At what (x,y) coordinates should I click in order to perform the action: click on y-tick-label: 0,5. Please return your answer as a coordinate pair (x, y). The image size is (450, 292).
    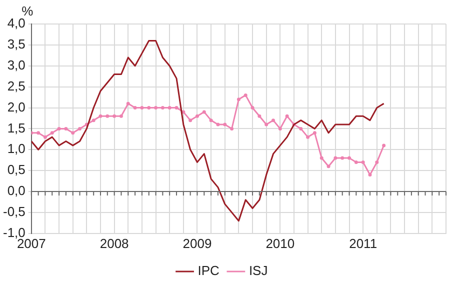
    Looking at the image, I should click on (16, 170).